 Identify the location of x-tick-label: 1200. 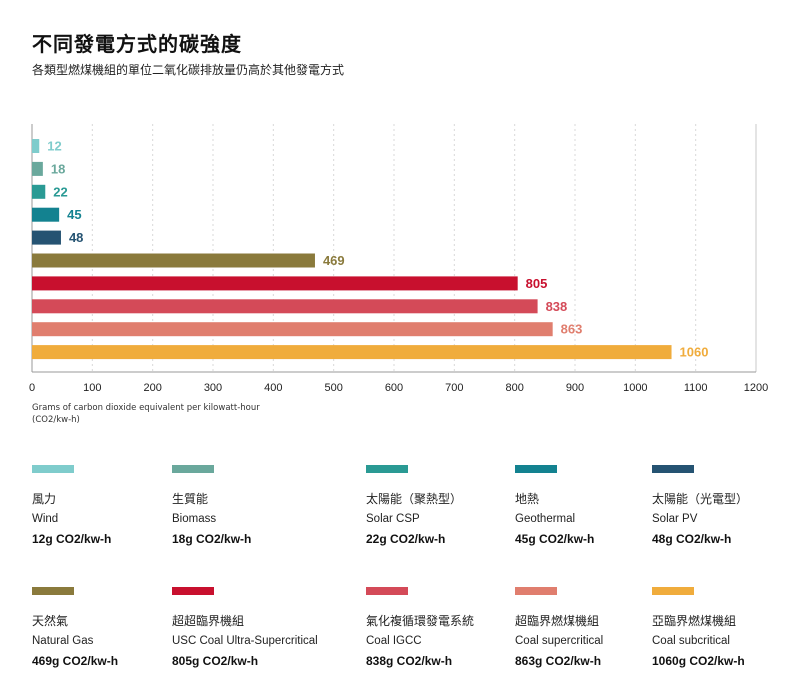
(756, 388).